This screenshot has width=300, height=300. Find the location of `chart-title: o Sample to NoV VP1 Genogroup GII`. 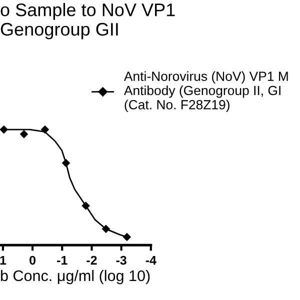

chart-title: o Sample to NoV VP1 Genogroup GII is located at coordinates (87, 21).